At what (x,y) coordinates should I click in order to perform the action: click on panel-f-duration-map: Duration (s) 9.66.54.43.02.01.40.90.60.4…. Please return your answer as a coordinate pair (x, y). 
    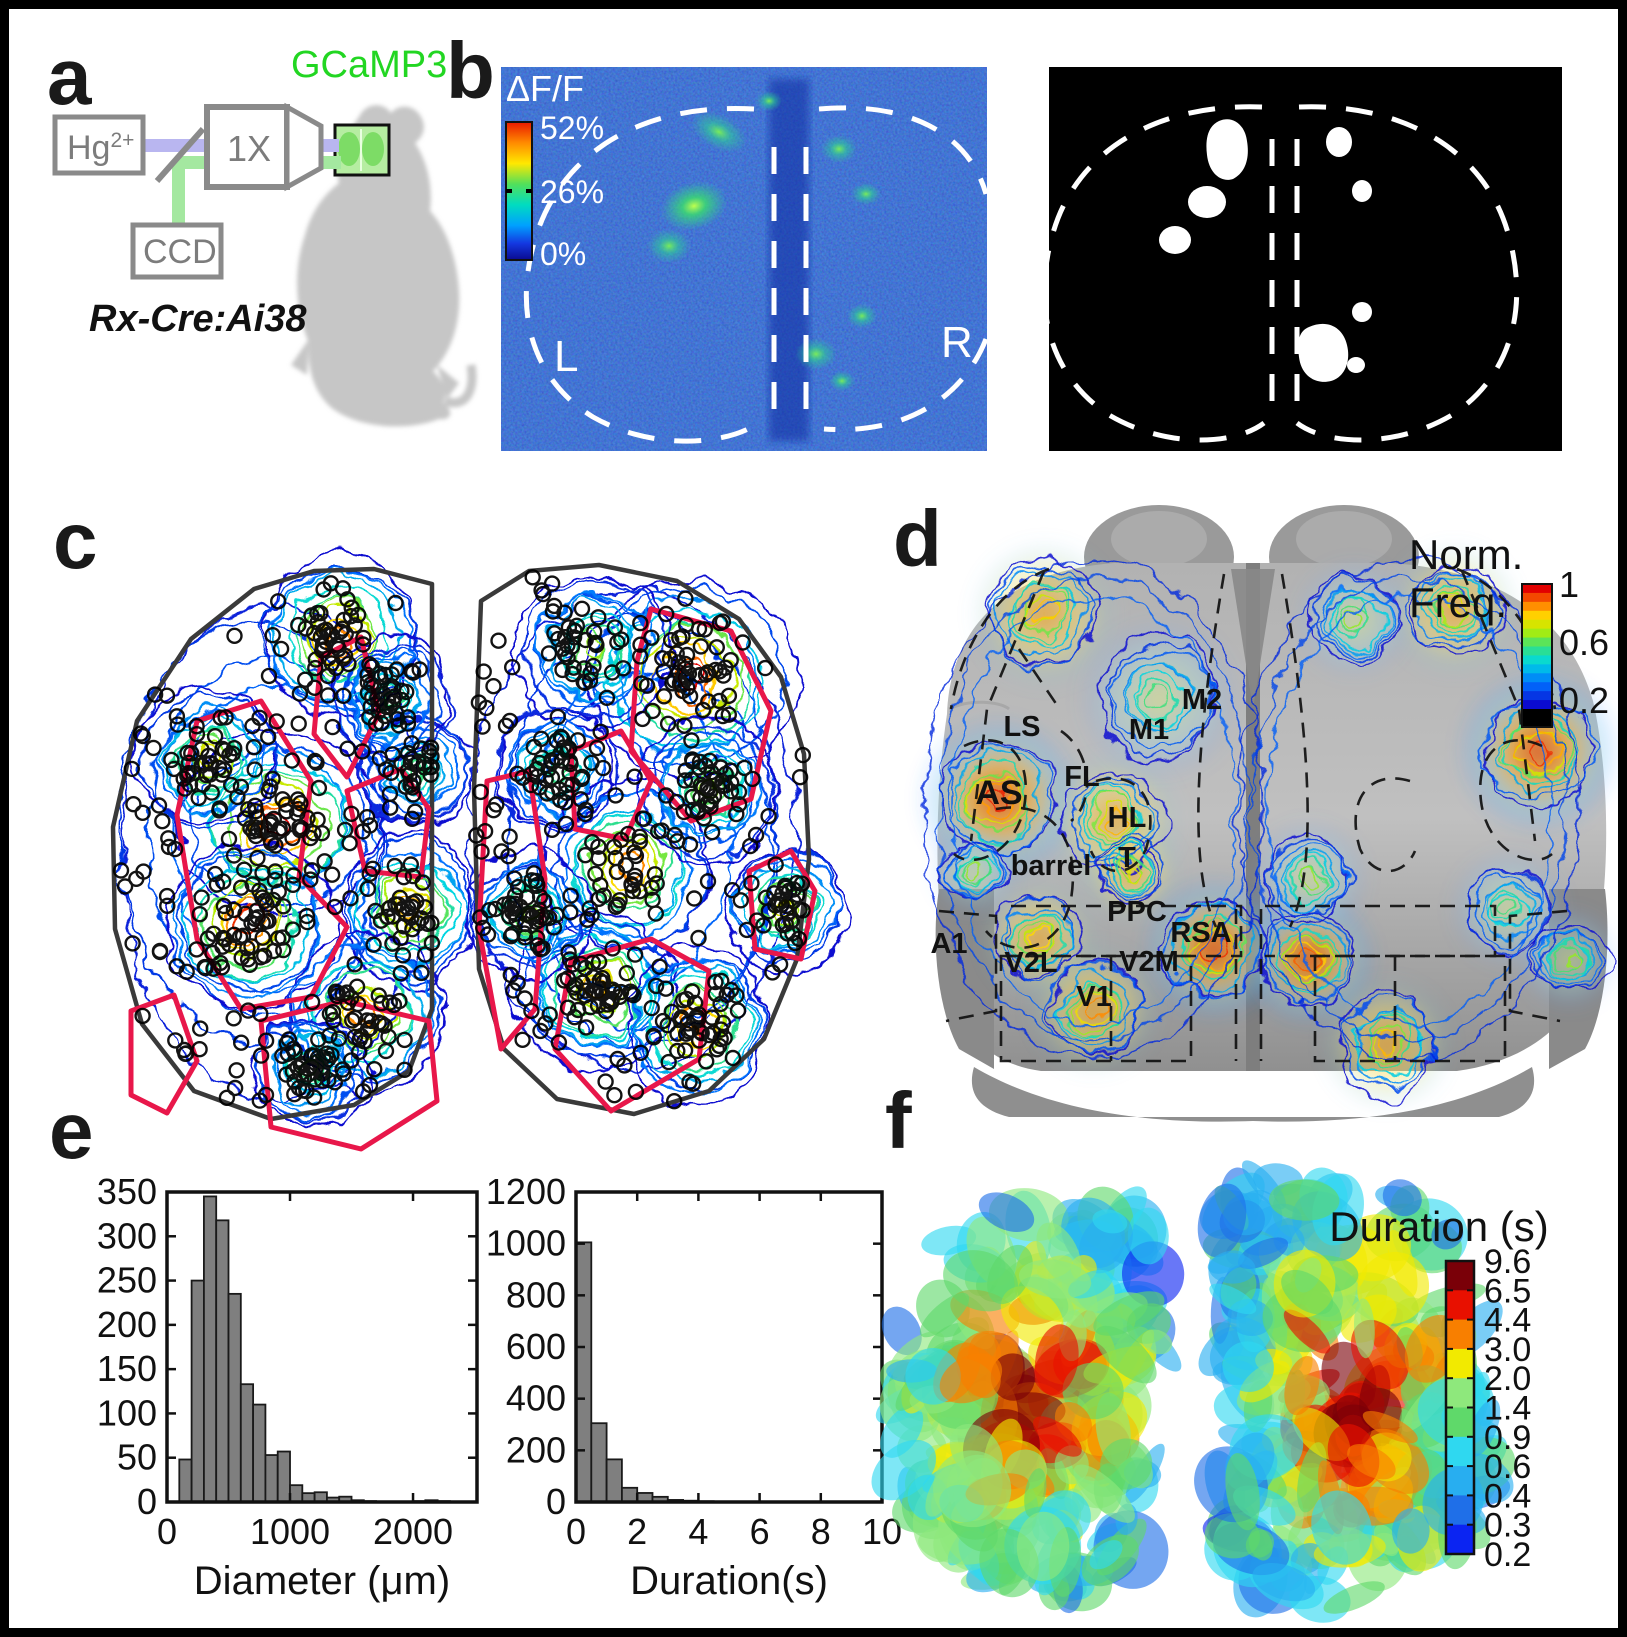
    Looking at the image, I should click on (1210, 1391).